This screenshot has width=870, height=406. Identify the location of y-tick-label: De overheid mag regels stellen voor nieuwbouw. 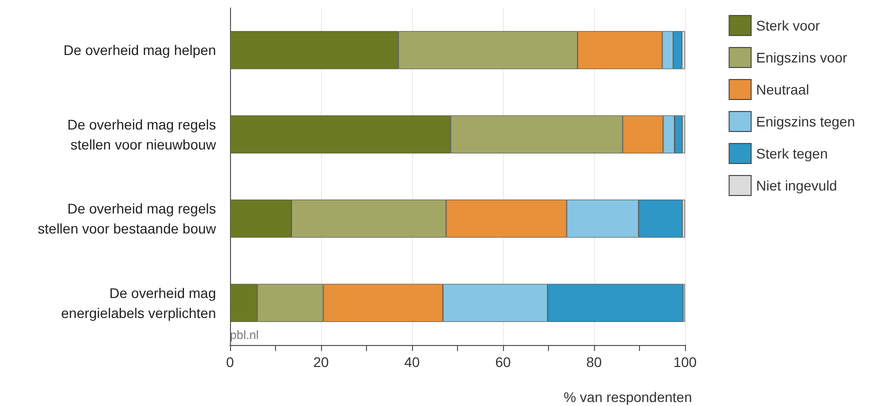
(142, 134).